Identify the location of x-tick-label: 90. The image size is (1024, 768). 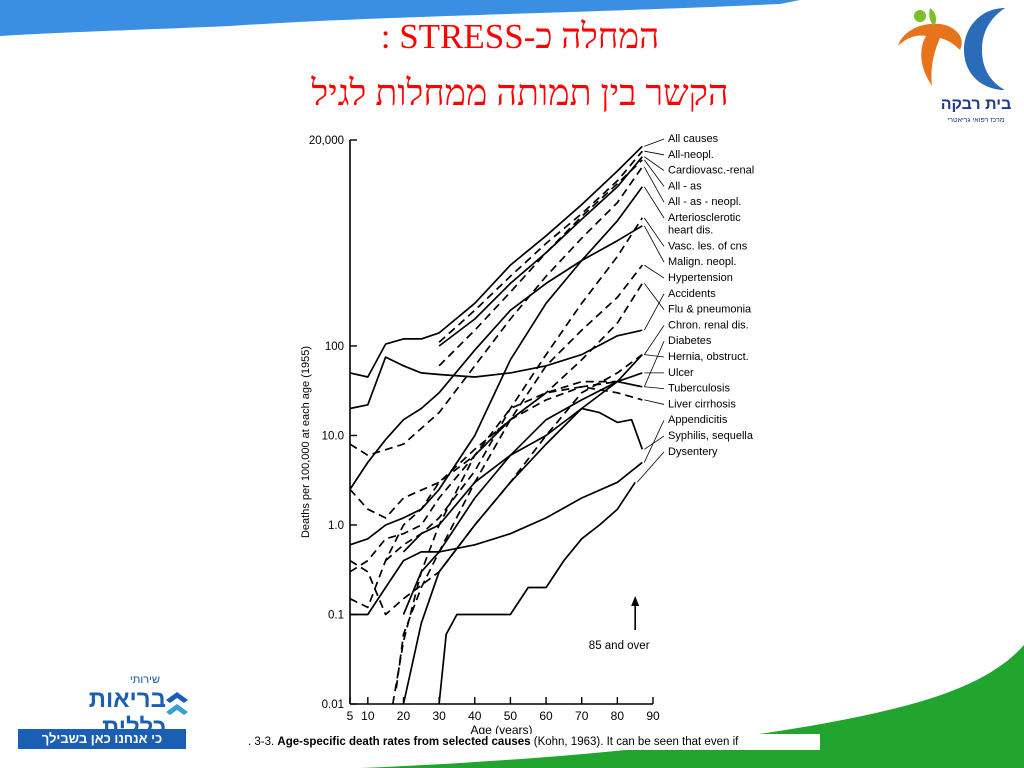
(653, 716).